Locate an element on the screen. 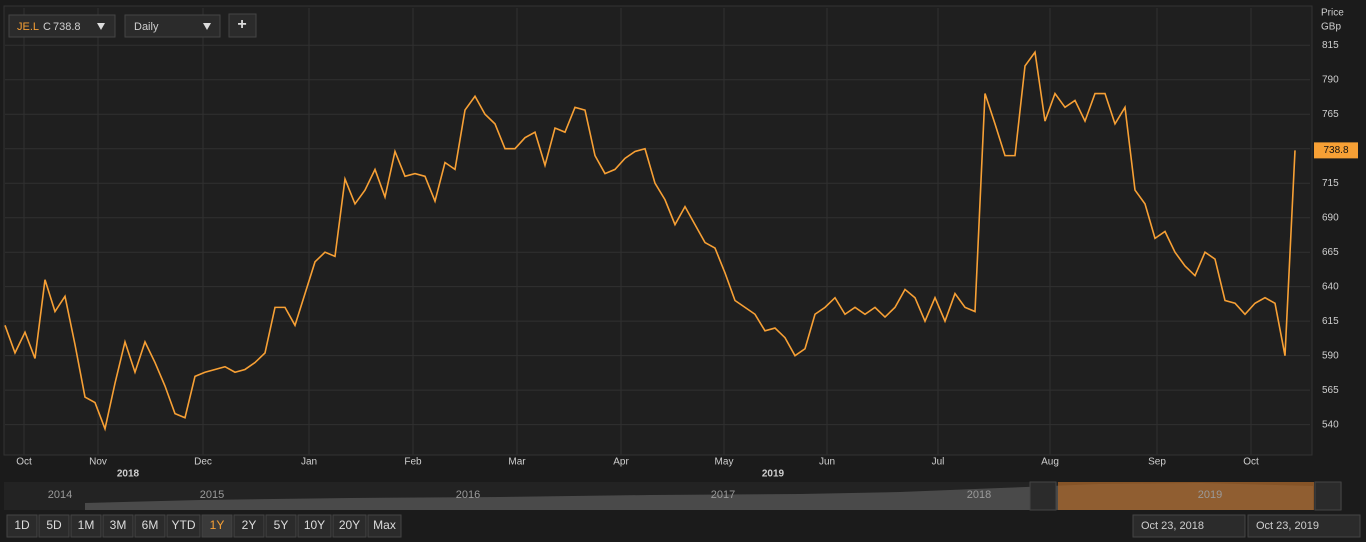 The height and width of the screenshot is (542, 1366). last-price: 738.8 is located at coordinates (1335, 150).